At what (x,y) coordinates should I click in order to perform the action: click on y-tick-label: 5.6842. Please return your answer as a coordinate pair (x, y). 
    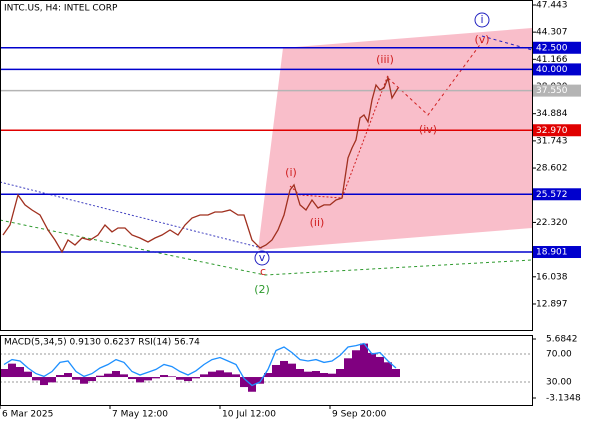
    Looking at the image, I should click on (562, 339).